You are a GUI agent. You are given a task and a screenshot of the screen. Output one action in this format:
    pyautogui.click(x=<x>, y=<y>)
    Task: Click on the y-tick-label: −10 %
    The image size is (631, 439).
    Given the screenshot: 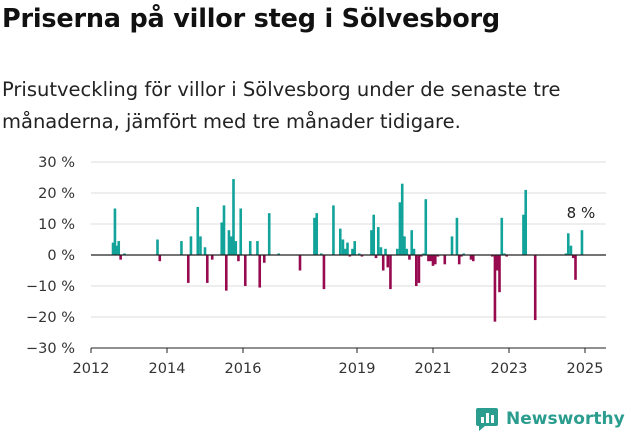 What is the action you would take?
    pyautogui.click(x=50, y=287)
    